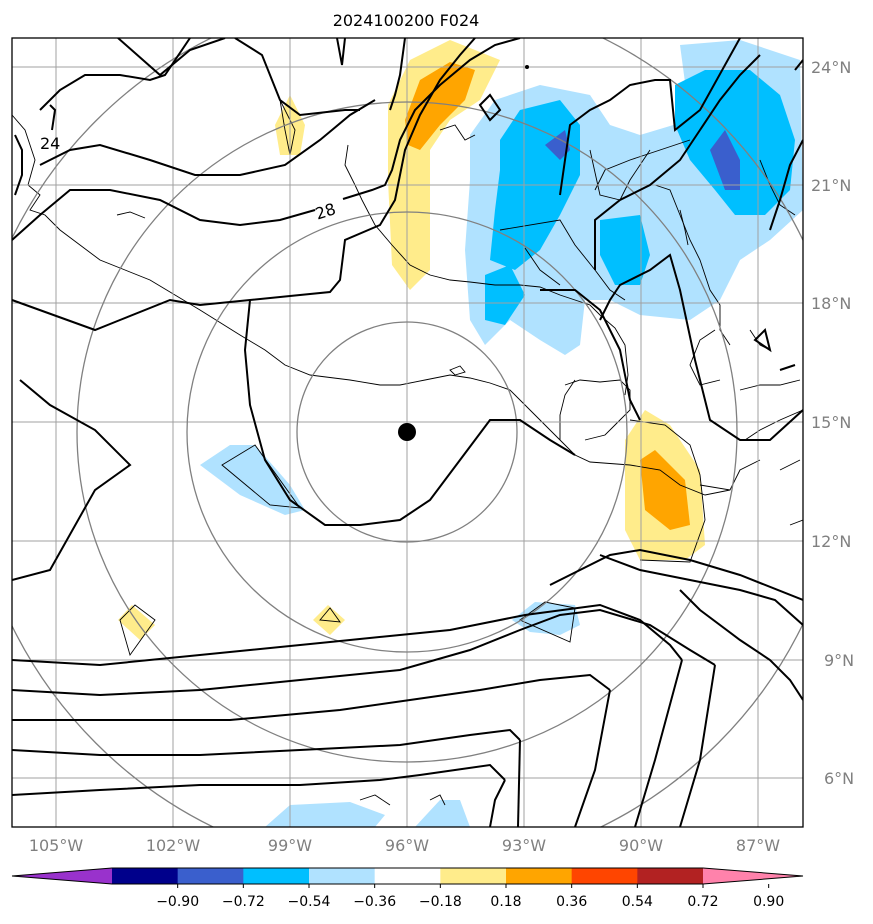 The image size is (873, 924). Describe the element at coordinates (440, 106) in the screenshot. I see `moderate-positive-north` at that location.